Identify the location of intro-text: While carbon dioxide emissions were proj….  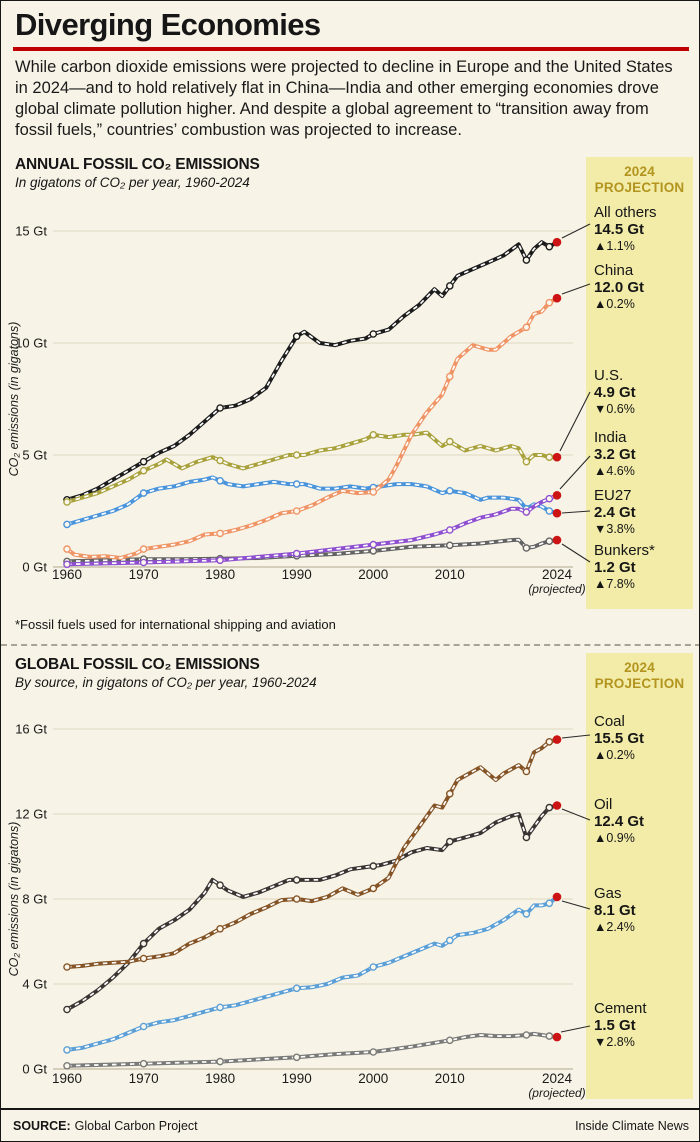
(344, 99).